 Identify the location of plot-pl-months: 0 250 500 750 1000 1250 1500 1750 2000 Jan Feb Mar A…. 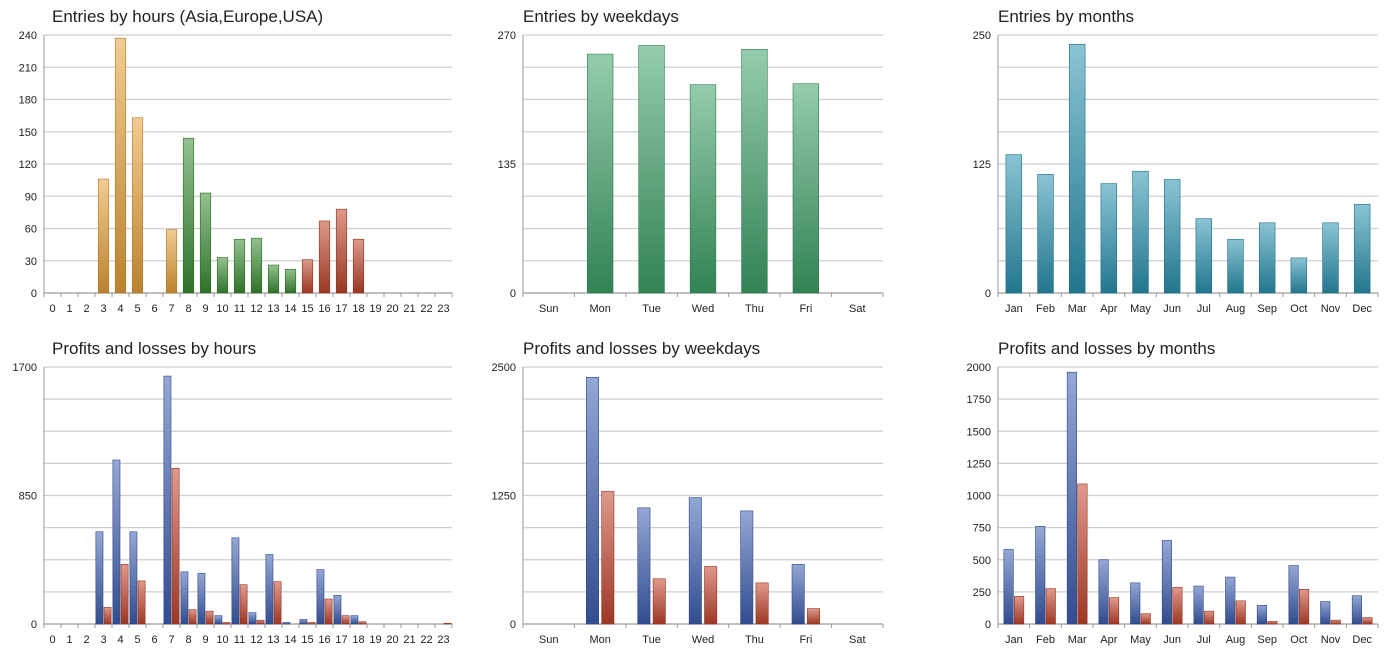
(1173, 504).